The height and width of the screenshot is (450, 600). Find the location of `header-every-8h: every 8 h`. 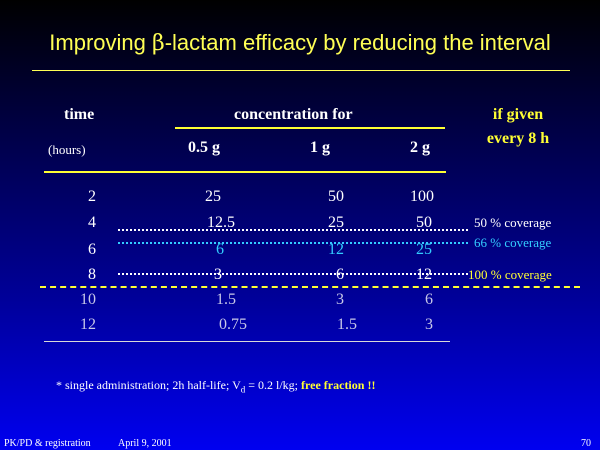

header-every-8h: every 8 h is located at coordinates (518, 138).